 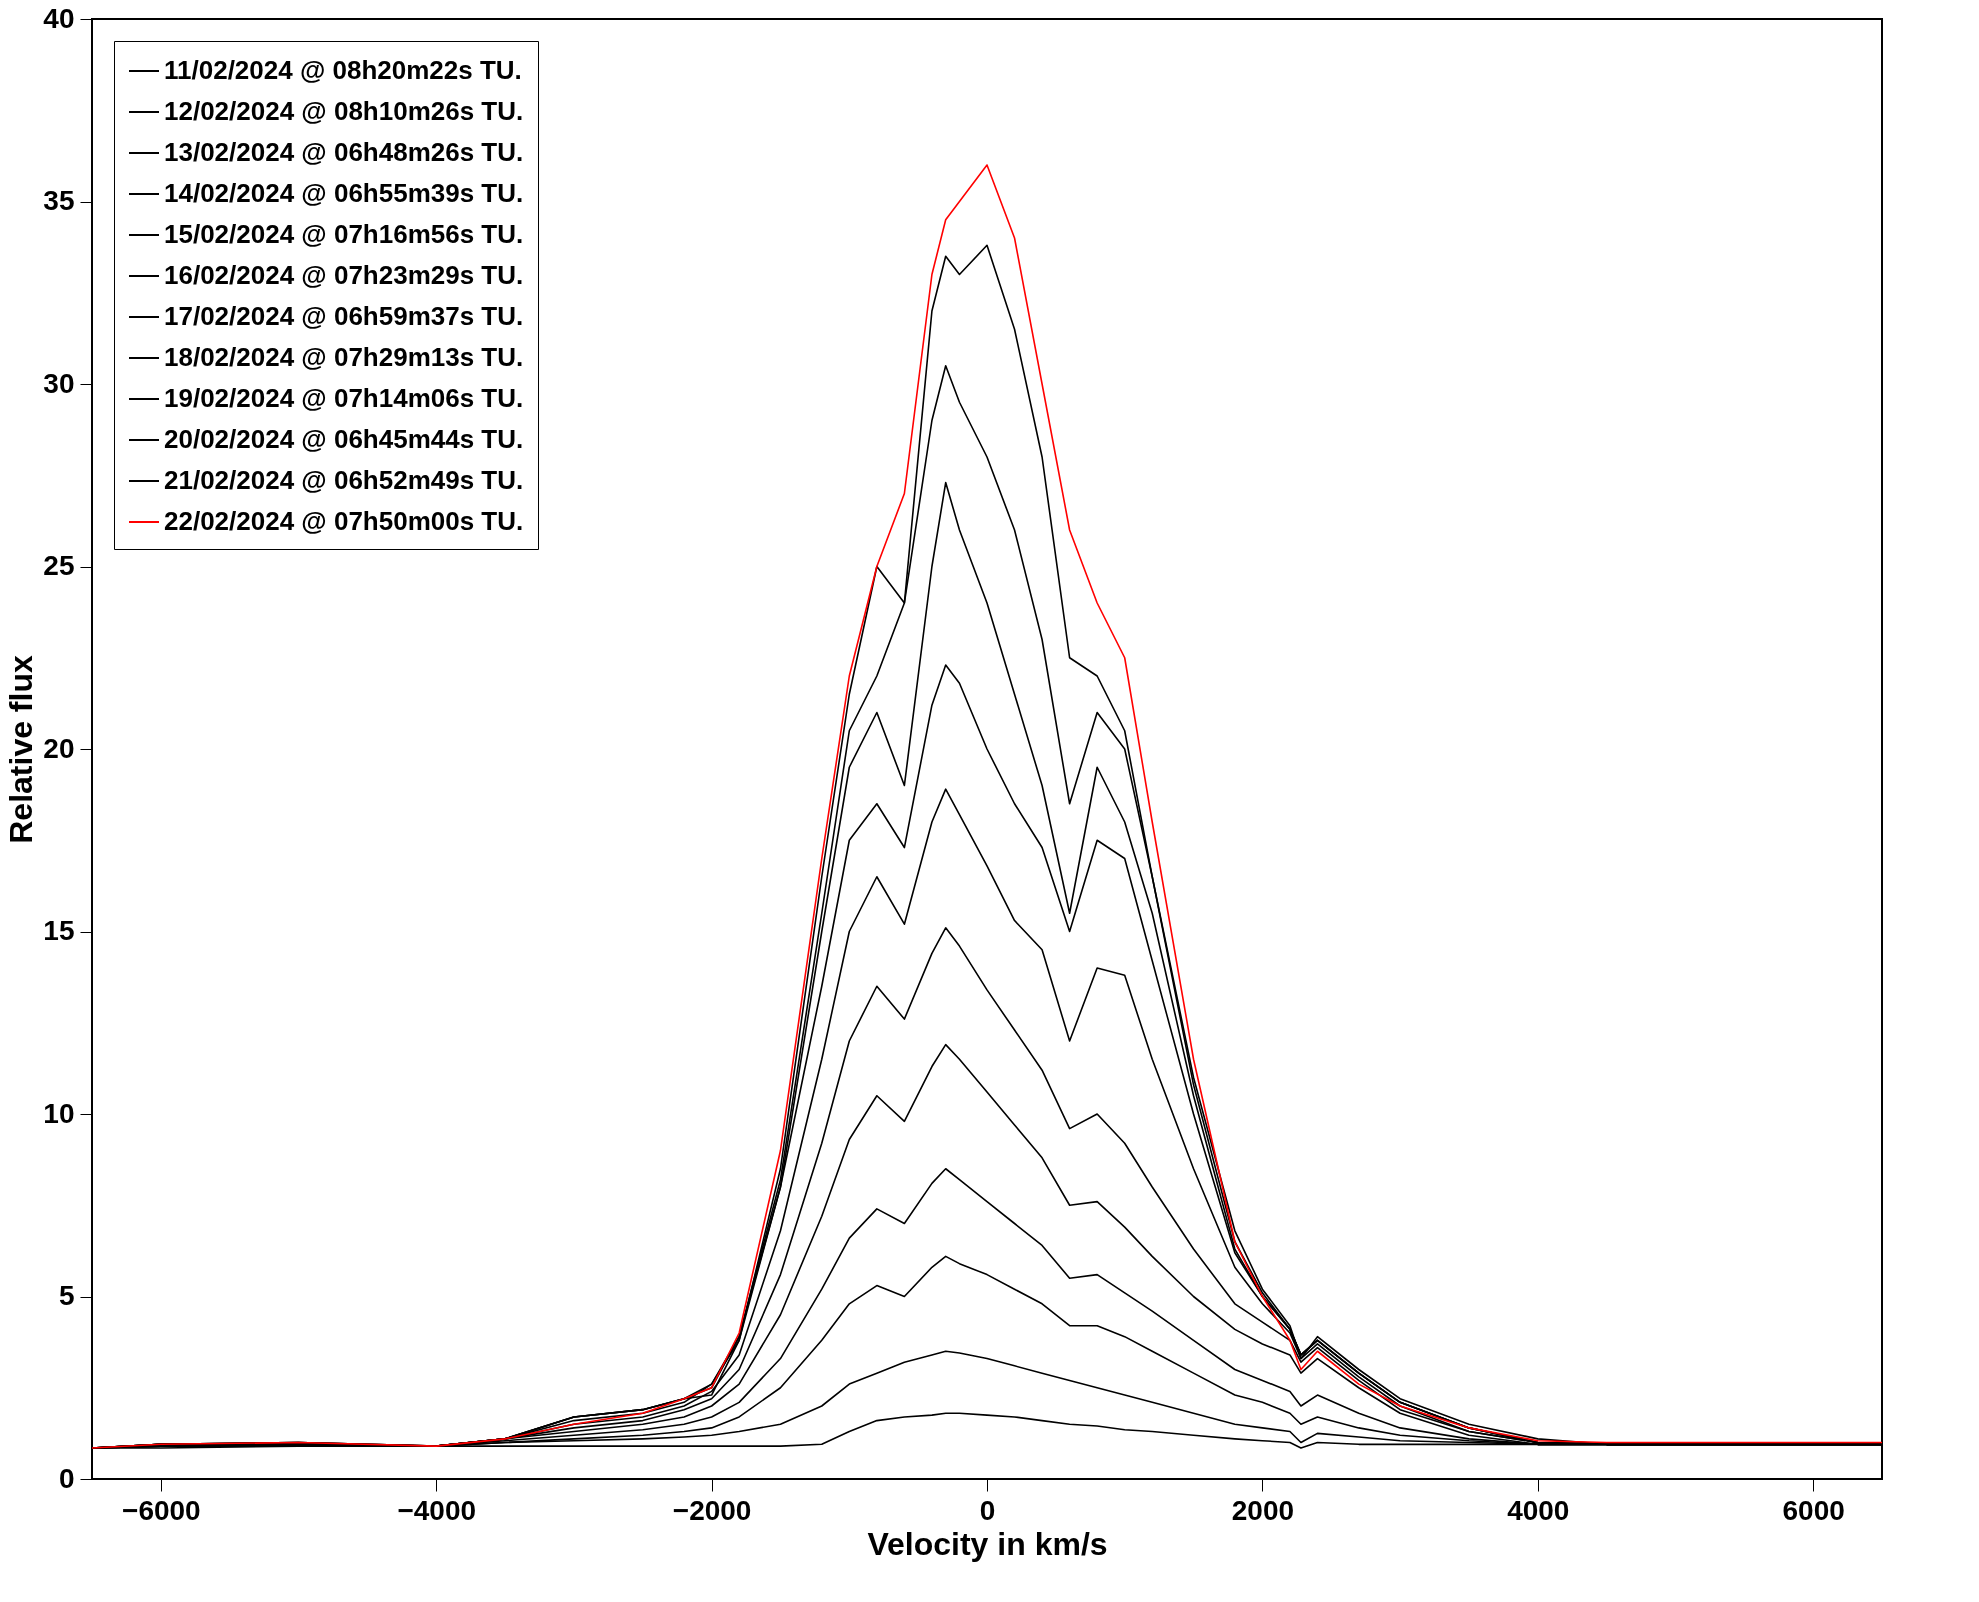 What do you see at coordinates (344, 521) in the screenshot?
I see `legend-label: 22/02/2024 @ 07h50m00s TU.` at bounding box center [344, 521].